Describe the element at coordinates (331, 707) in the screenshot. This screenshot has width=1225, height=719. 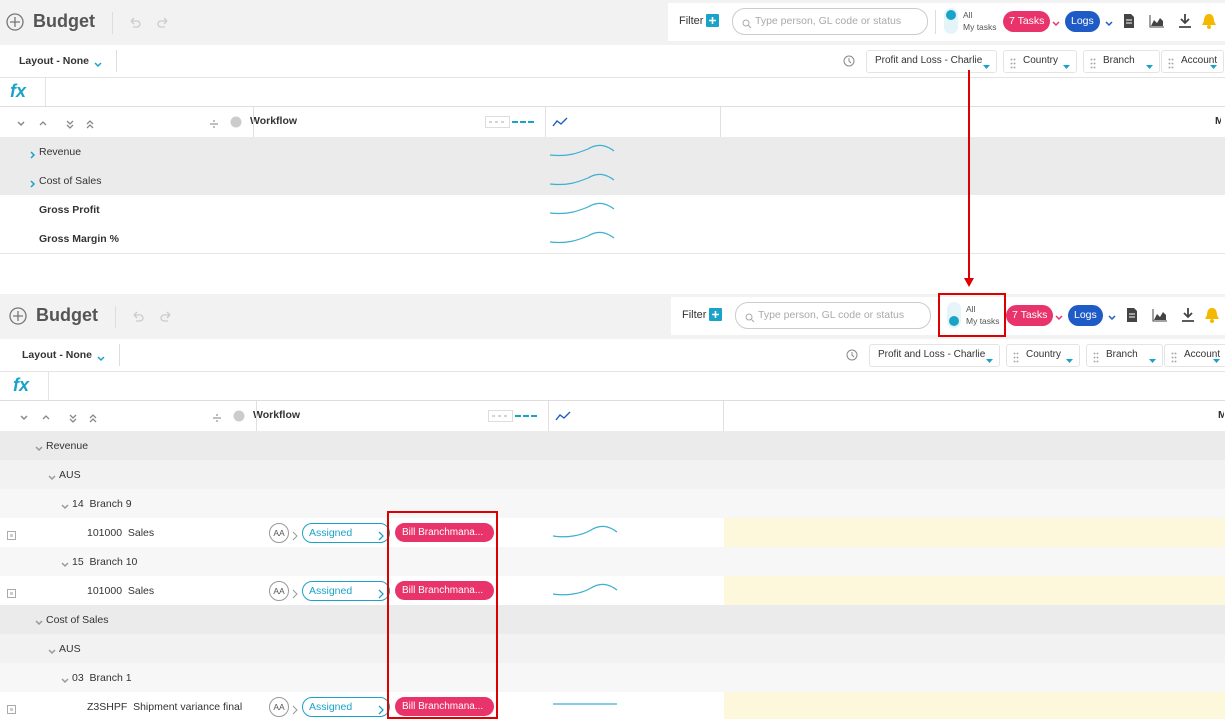
I see `status-label: Assigned` at that location.